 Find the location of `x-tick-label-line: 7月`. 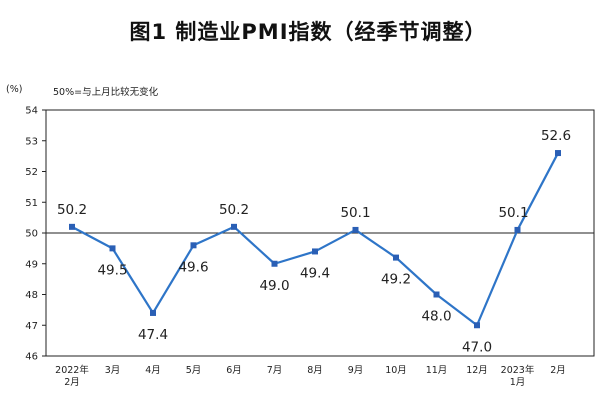

x-tick-label-line: 7月 is located at coordinates (275, 370).